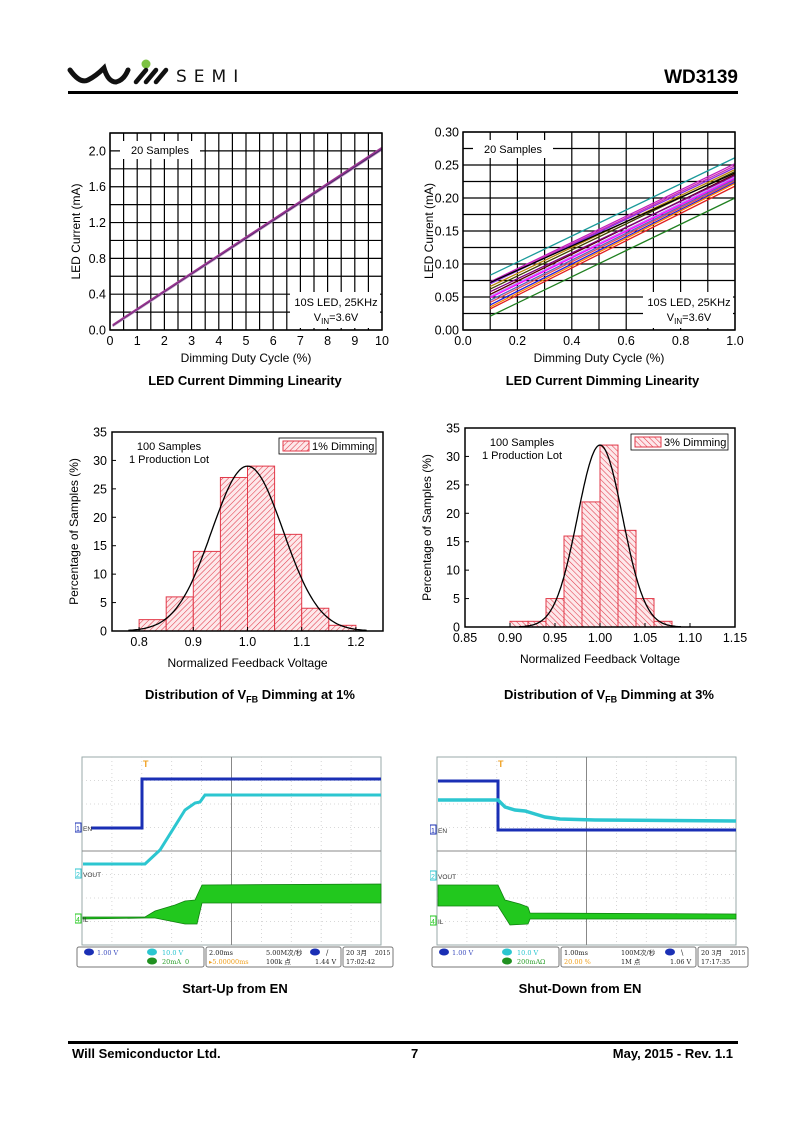 The height and width of the screenshot is (1131, 800). I want to click on y-tick-label: 25, so click(453, 485).